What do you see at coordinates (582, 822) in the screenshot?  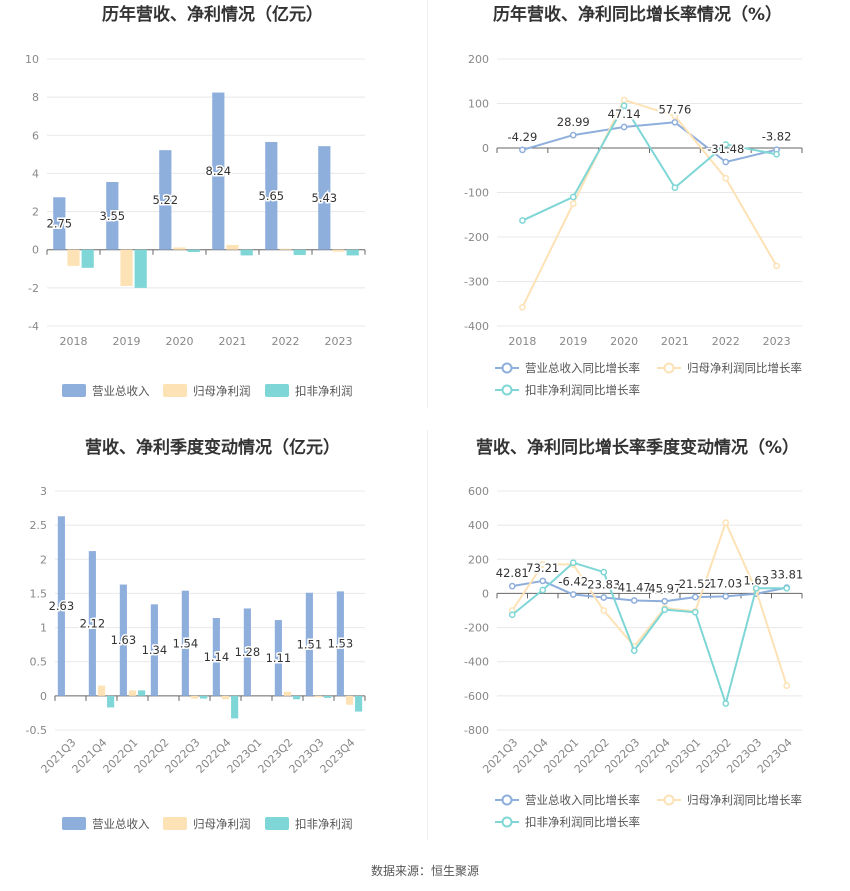 I see `legend-label: 扣非净利润同比增长率` at bounding box center [582, 822].